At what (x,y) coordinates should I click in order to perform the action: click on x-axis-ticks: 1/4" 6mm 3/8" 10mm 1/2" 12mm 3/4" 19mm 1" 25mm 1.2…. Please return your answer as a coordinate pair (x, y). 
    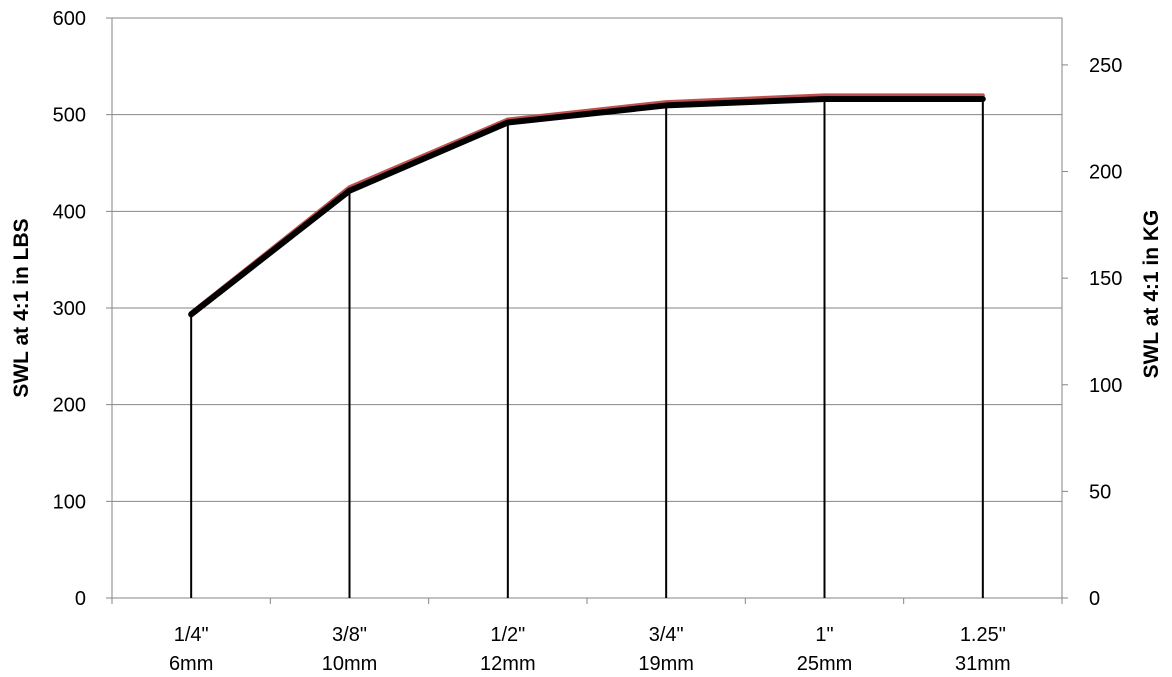
    Looking at the image, I should click on (587, 636).